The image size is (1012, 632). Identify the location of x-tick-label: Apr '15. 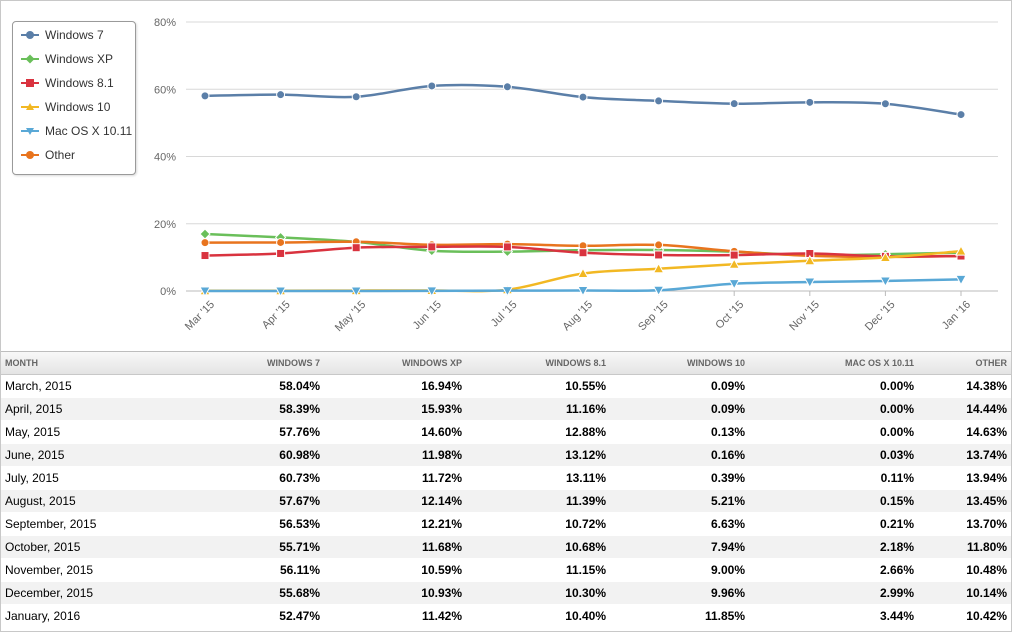
(276, 315).